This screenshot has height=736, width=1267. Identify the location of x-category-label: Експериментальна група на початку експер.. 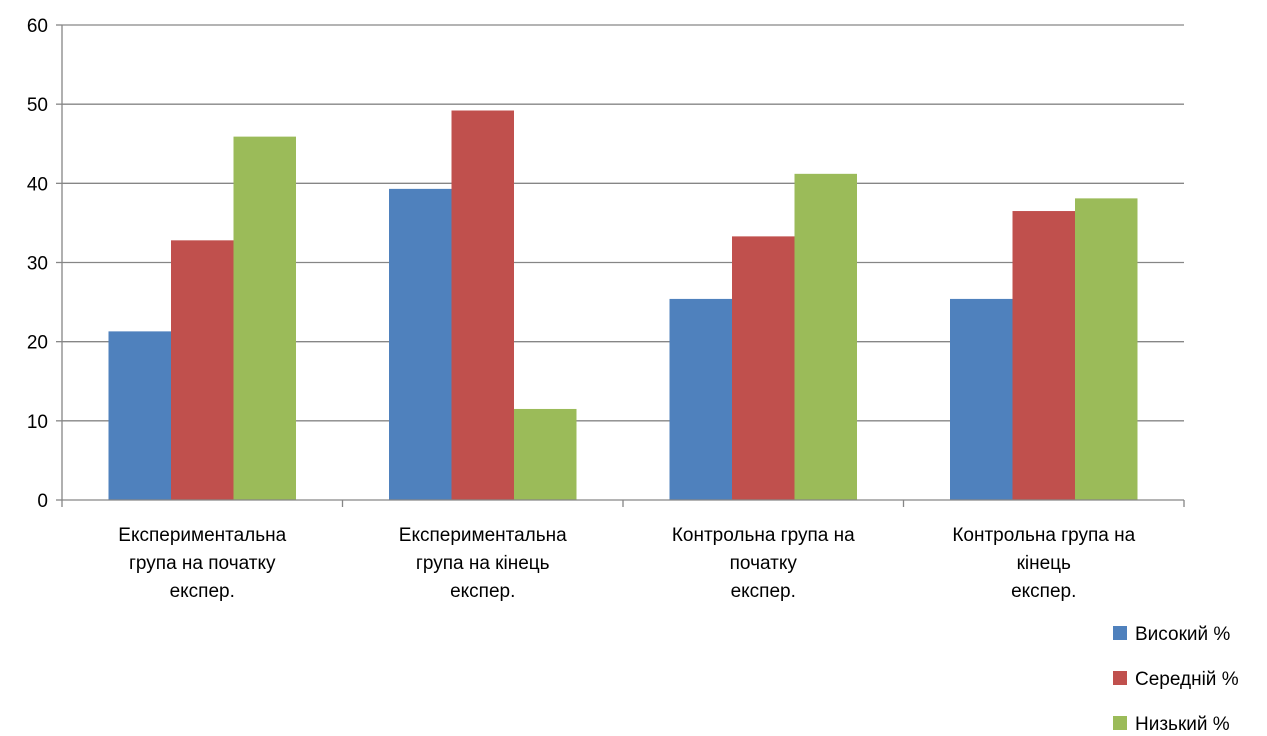
(202, 563).